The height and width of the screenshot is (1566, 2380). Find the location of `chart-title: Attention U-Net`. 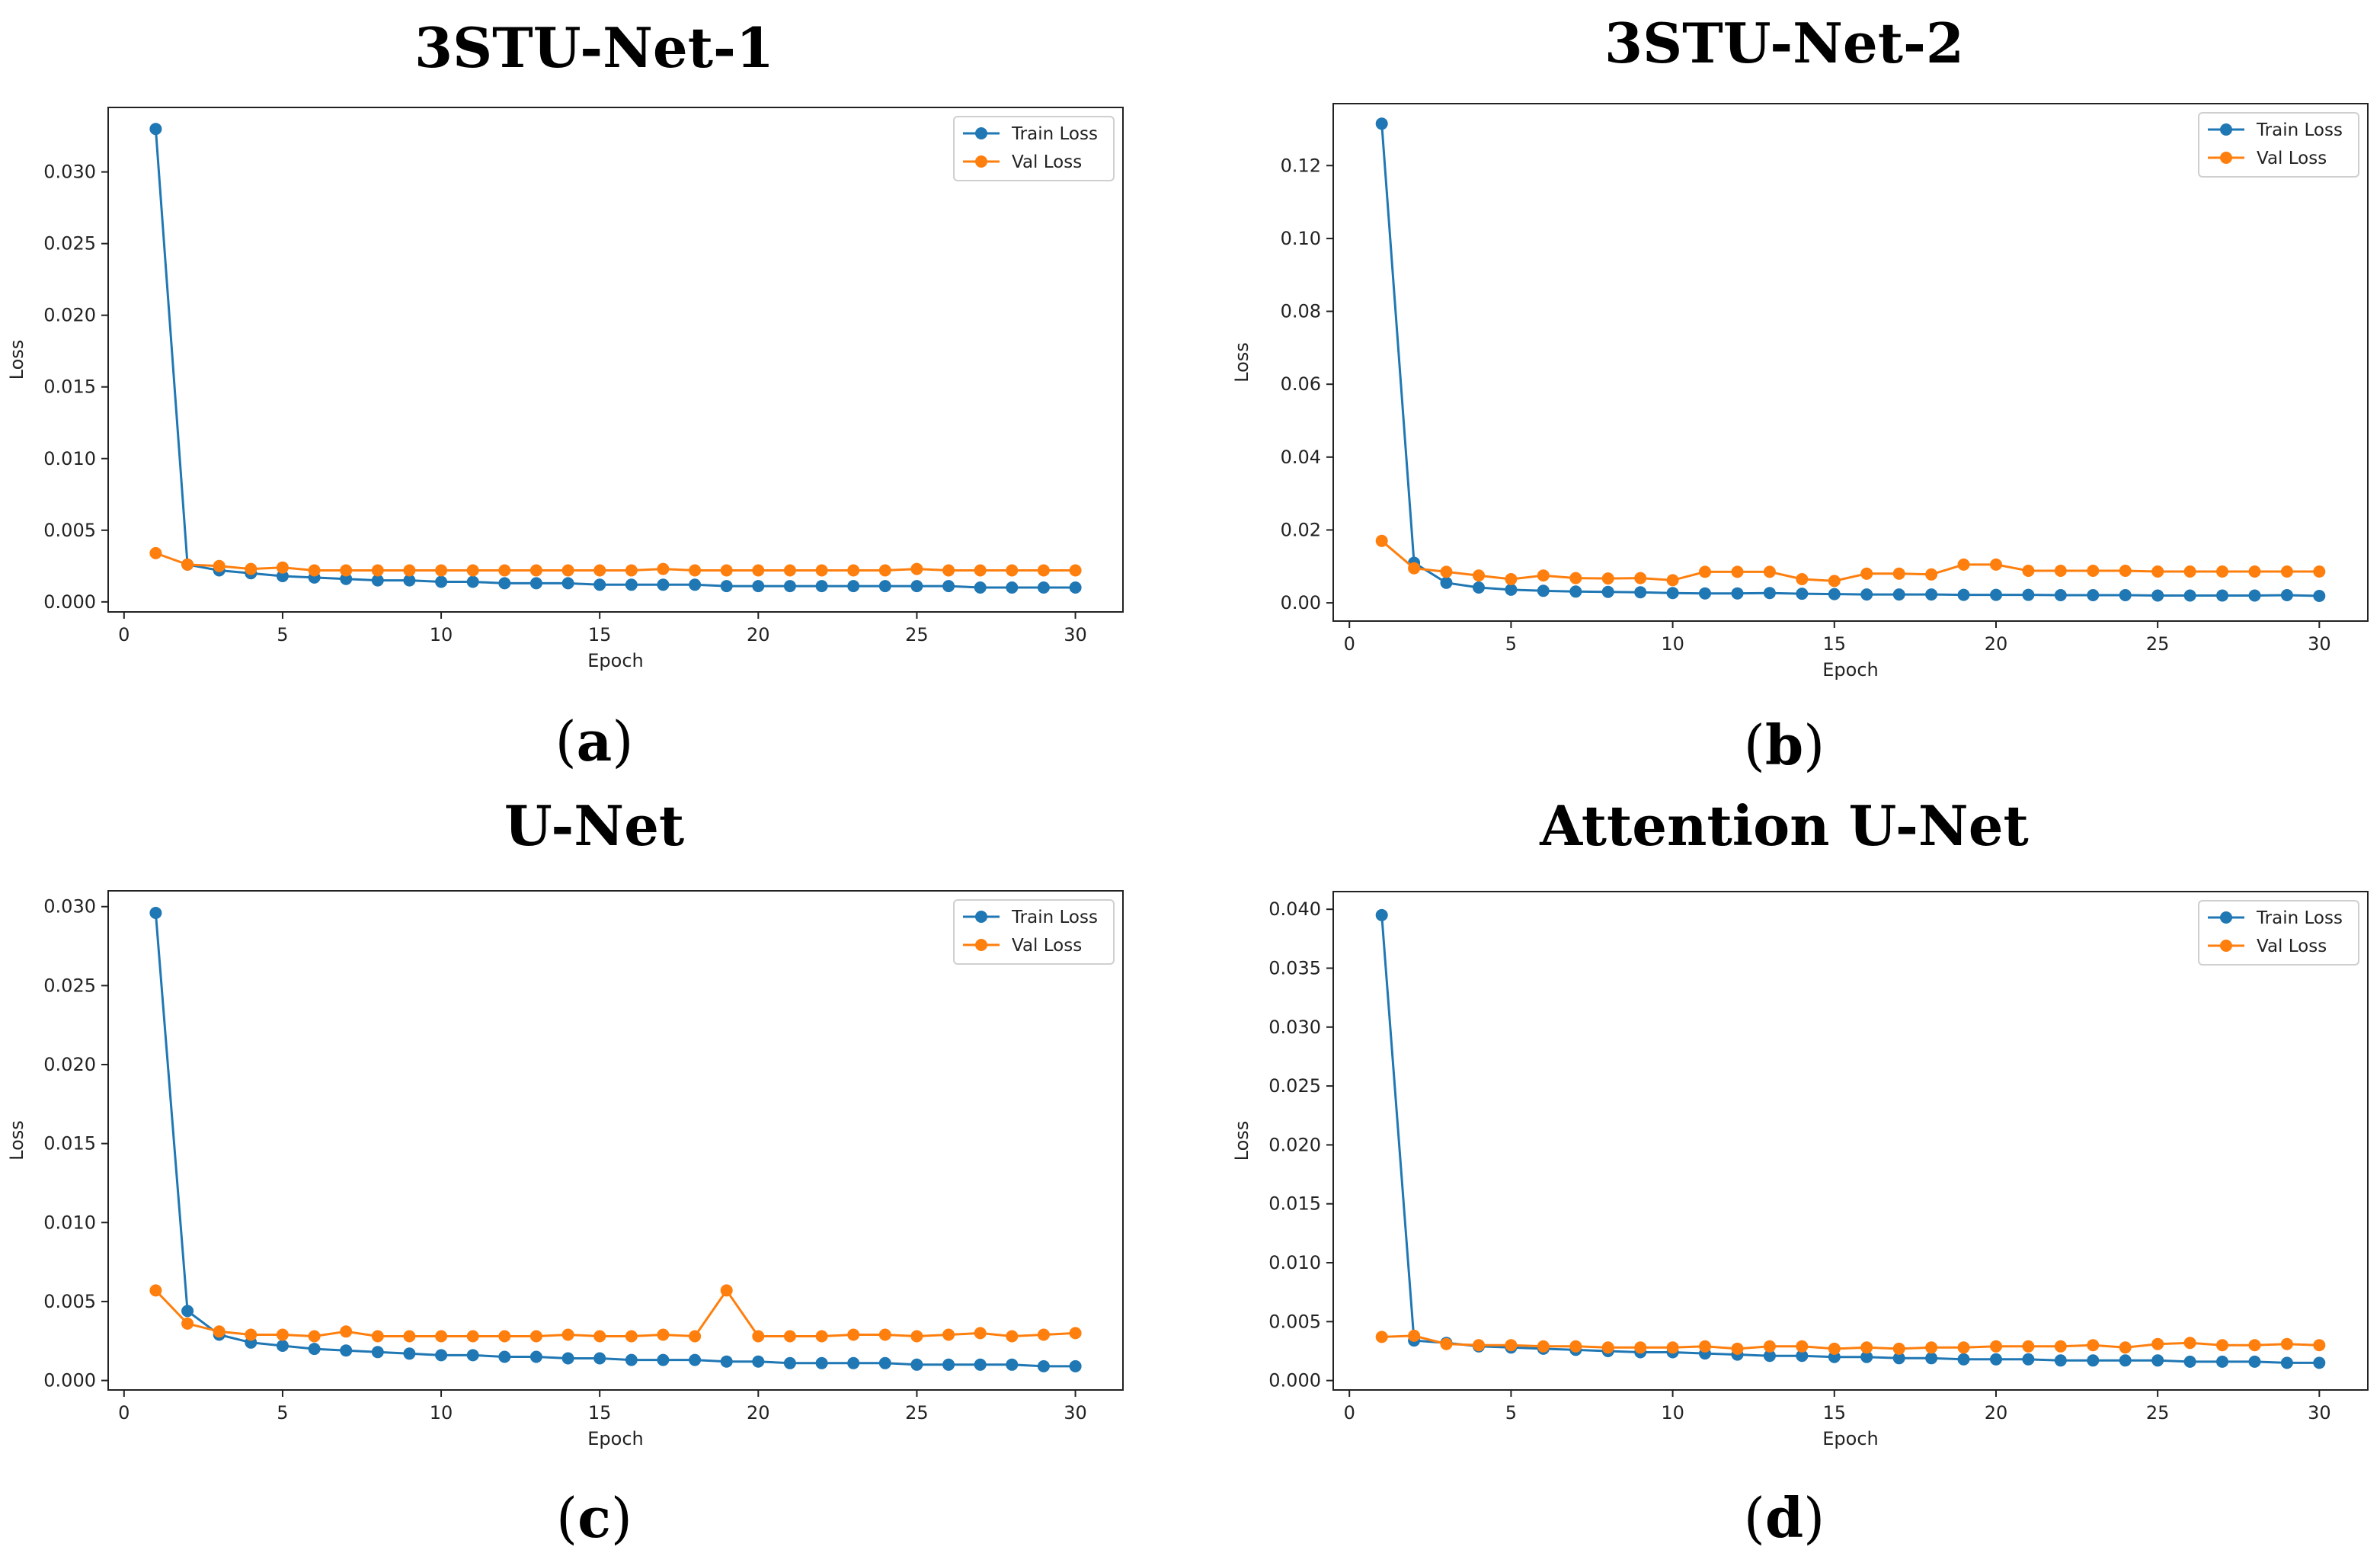

chart-title: Attention U-Net is located at coordinates (1784, 825).